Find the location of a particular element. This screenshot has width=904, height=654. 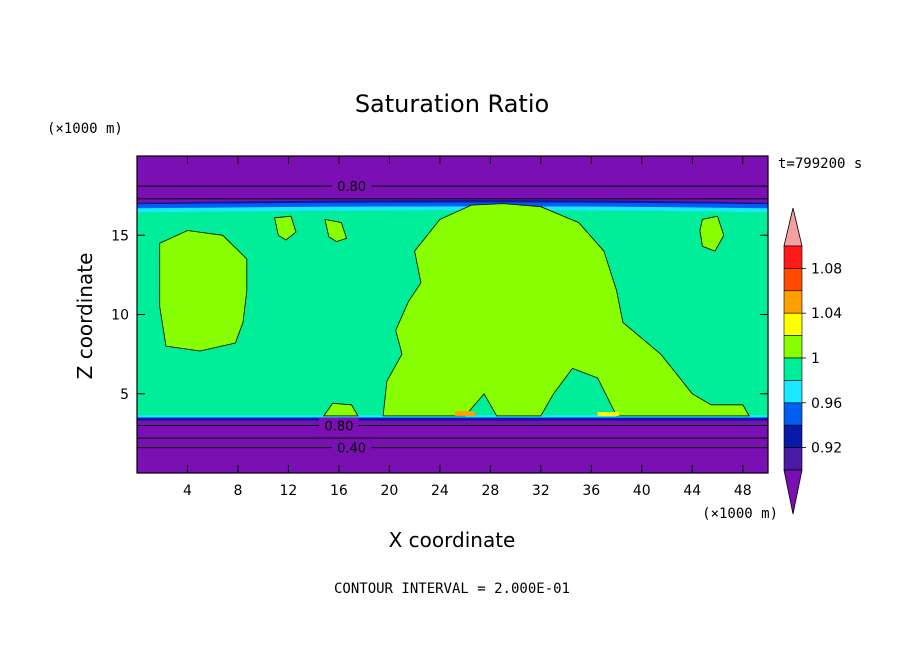

lower-dry-layer is located at coordinates (452, 446).